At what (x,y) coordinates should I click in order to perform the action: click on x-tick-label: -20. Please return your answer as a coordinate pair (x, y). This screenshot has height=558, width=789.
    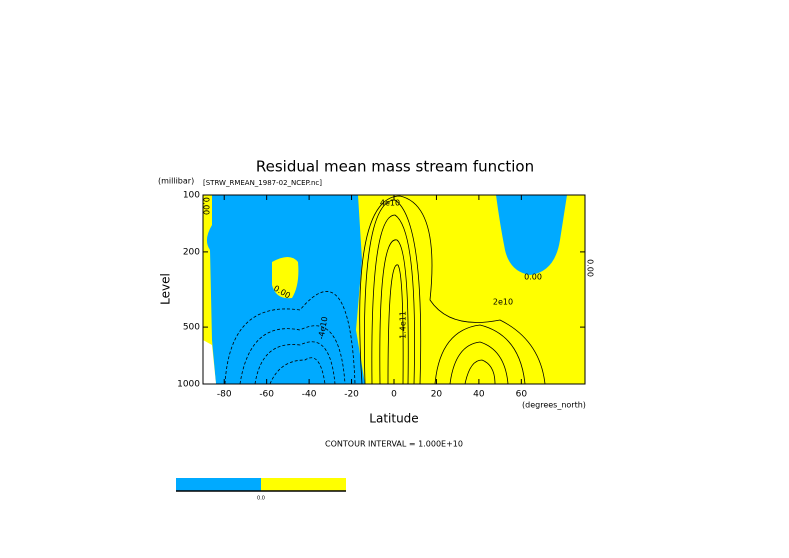
    Looking at the image, I should click on (351, 395).